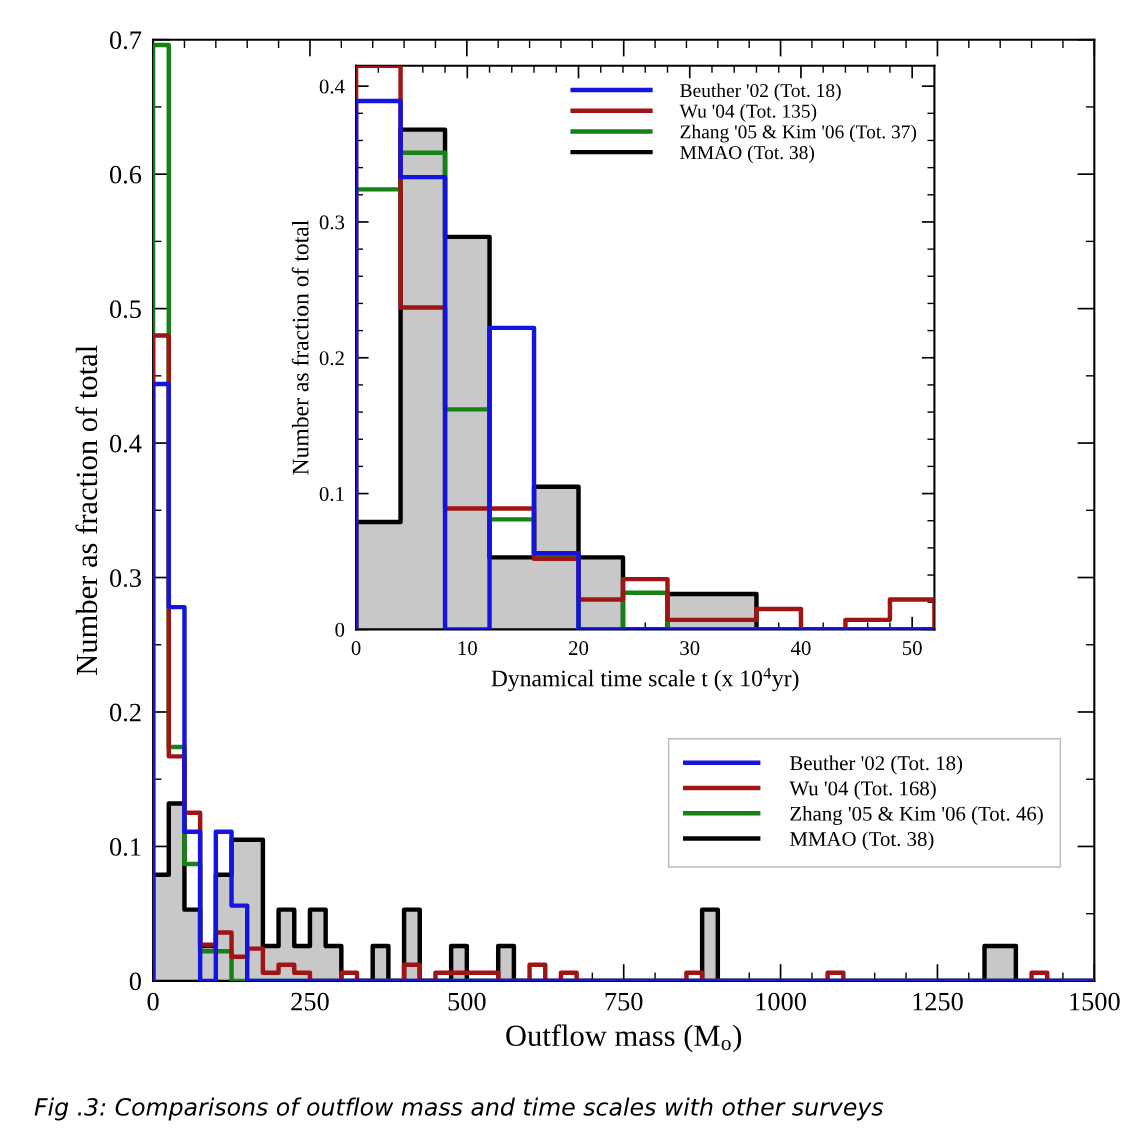 The width and height of the screenshot is (1134, 1134). Describe the element at coordinates (938, 1001) in the screenshot. I see `x-tick-label: 1250` at that location.